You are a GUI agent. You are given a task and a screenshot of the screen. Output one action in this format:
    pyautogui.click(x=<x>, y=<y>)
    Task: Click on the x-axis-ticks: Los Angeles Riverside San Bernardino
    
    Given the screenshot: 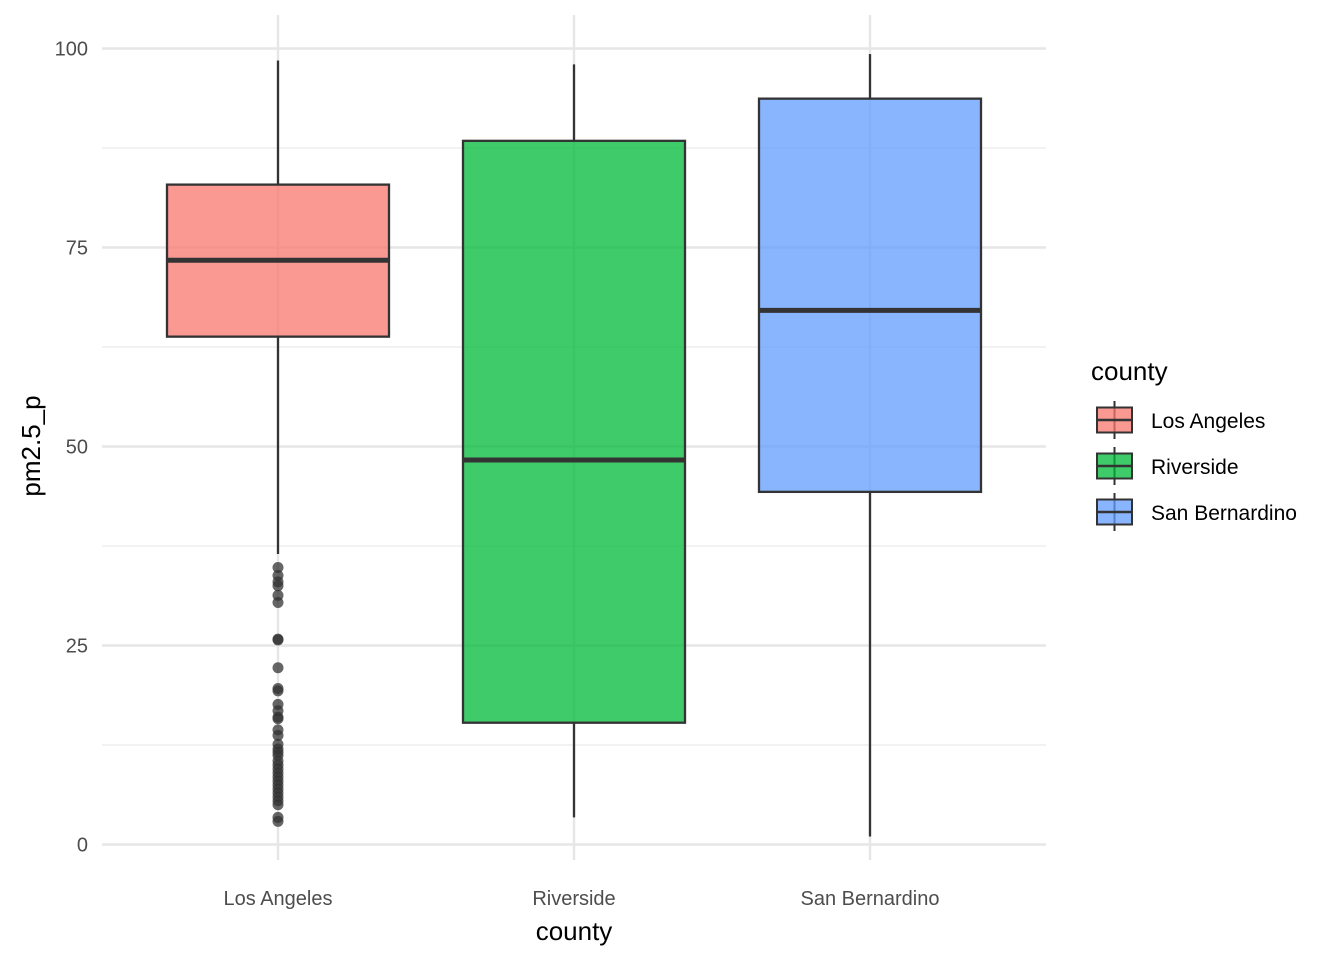 What is the action you would take?
    pyautogui.click(x=582, y=899)
    